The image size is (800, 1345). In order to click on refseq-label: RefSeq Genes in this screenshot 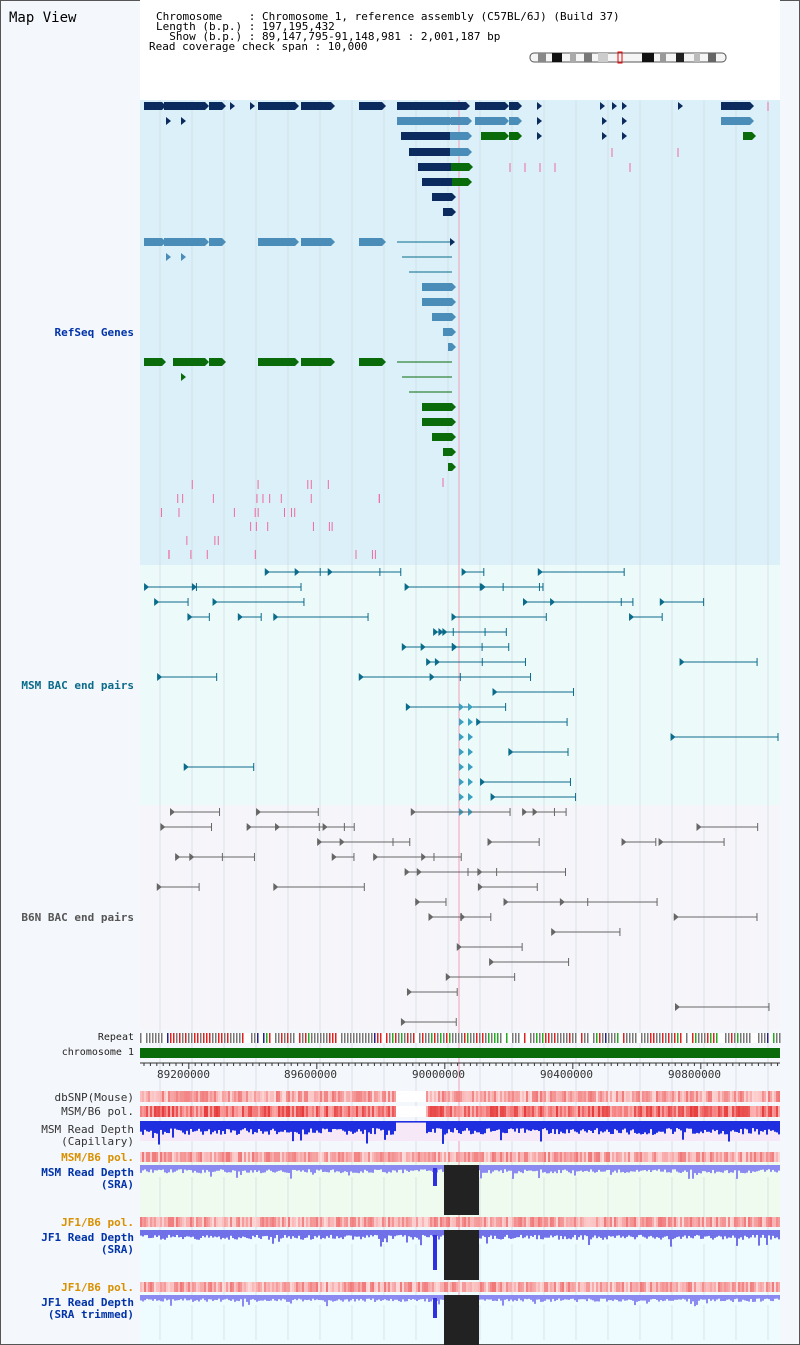, I will do `click(94, 332)`.